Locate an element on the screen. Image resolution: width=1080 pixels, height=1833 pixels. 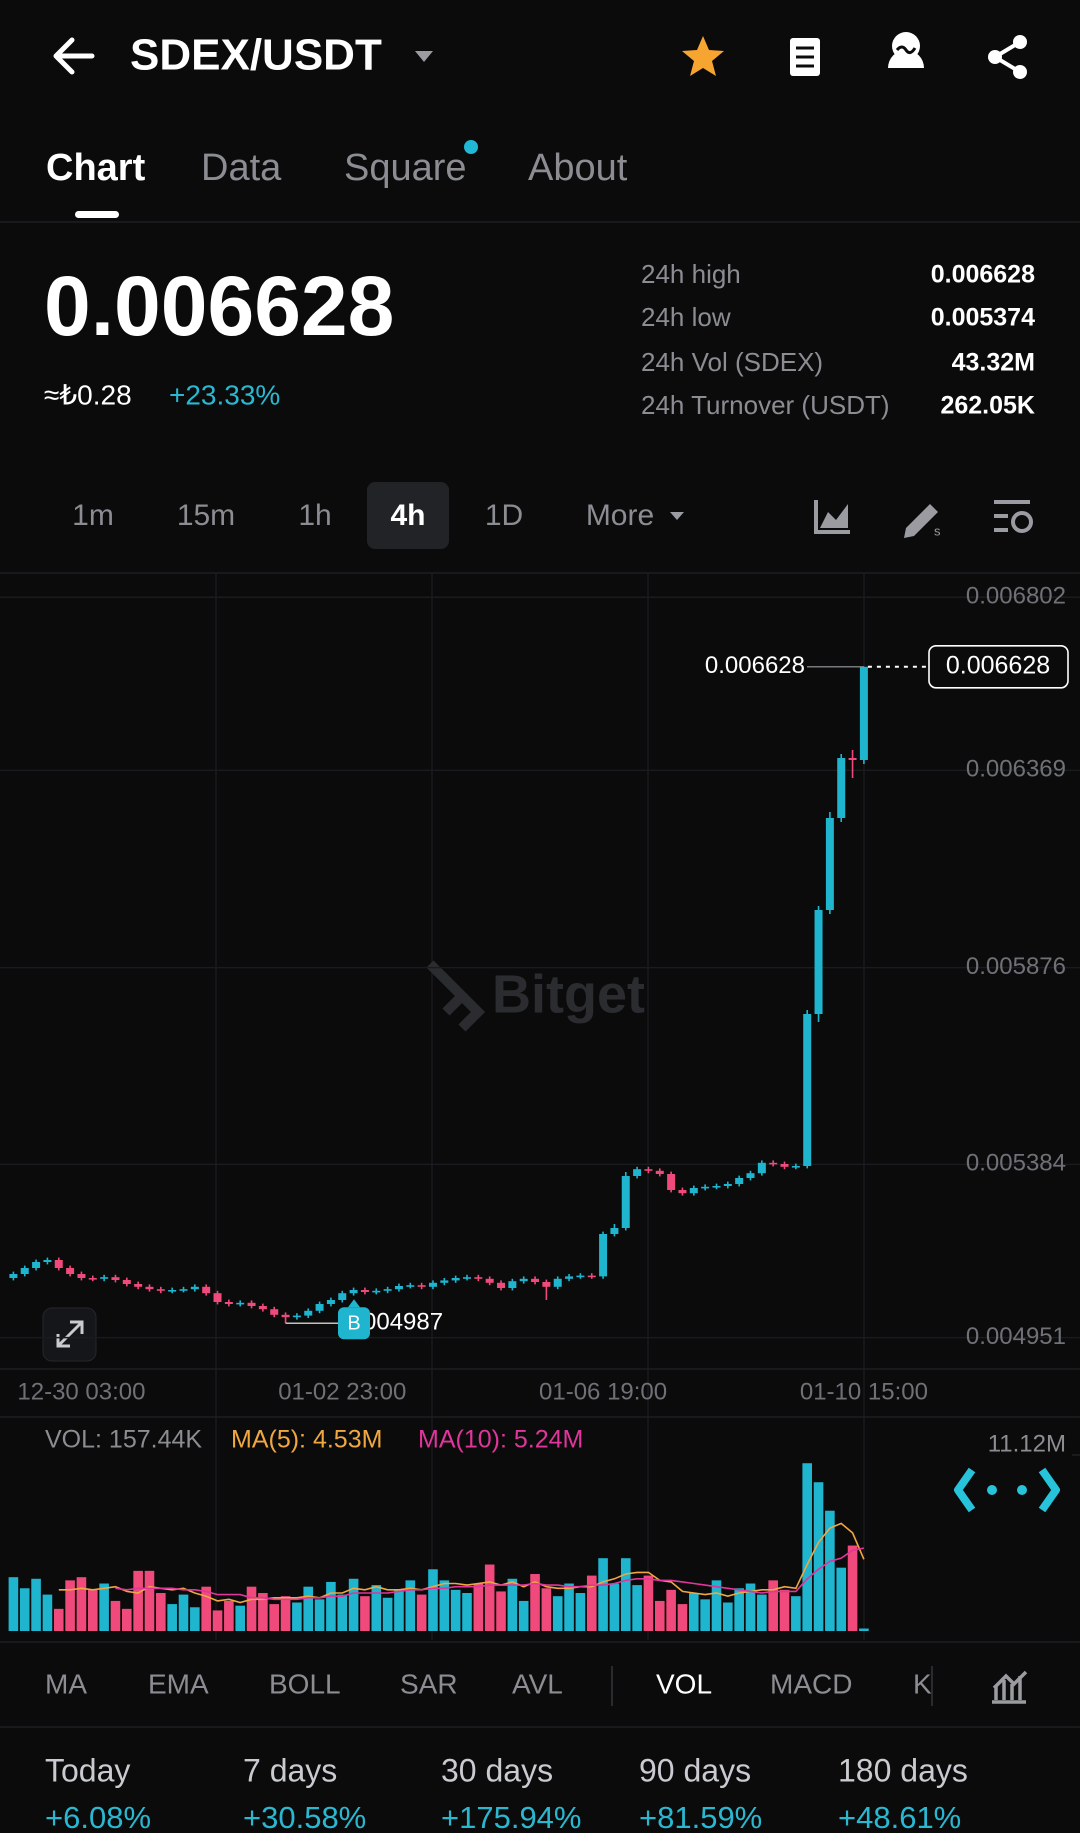
stat-label: 24h Vol (SDEX) is located at coordinates (732, 362).